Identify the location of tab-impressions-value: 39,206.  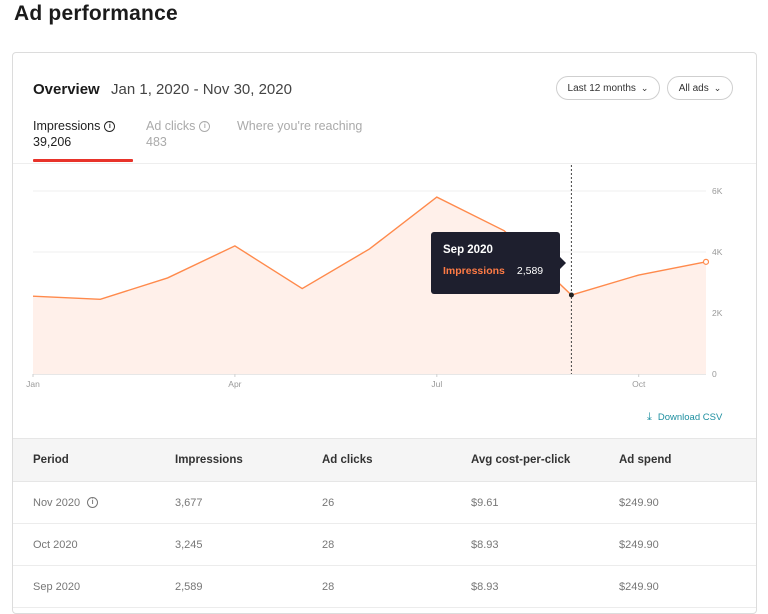
(74, 142).